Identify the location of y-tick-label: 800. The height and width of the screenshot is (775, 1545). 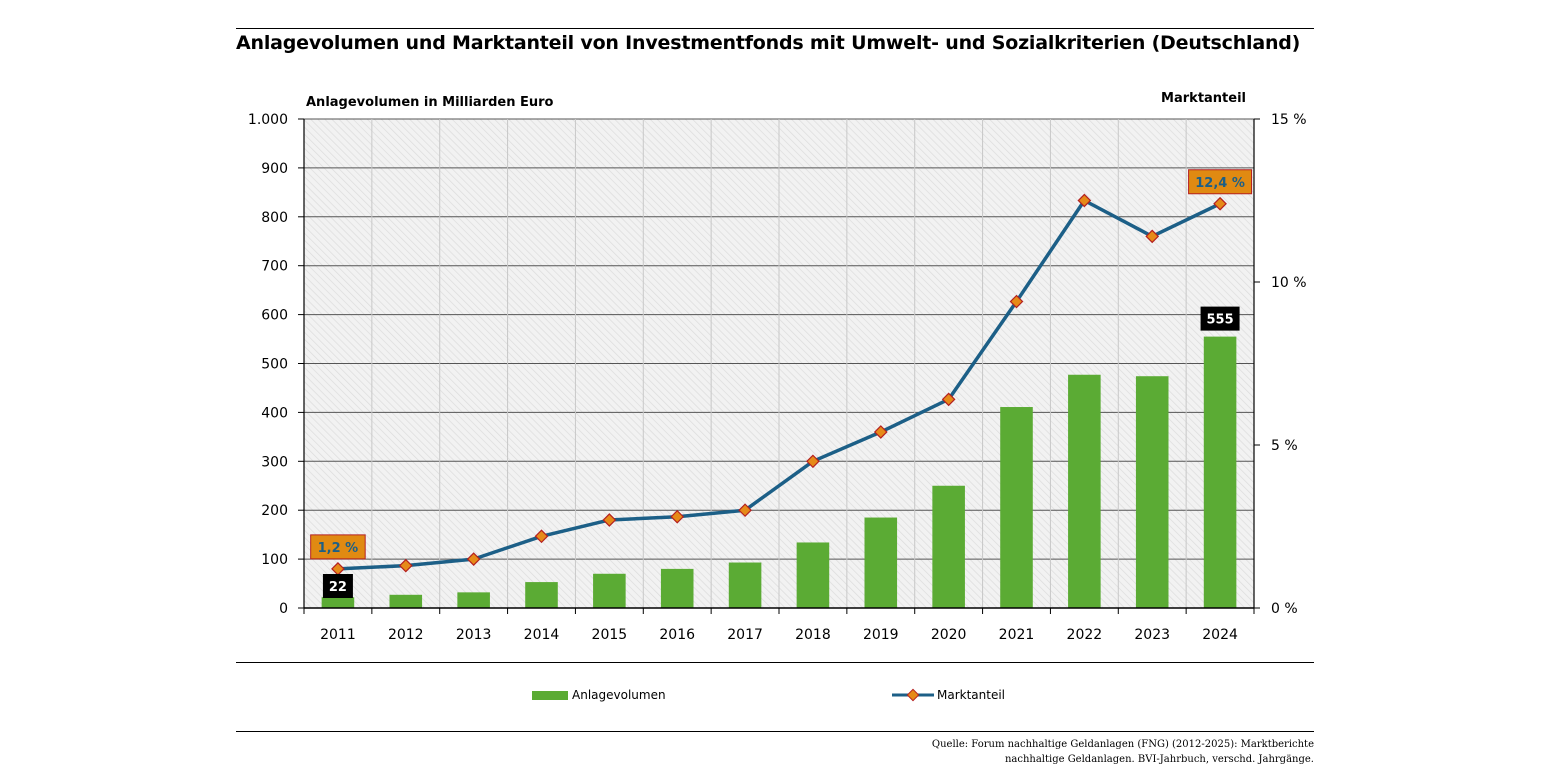
(274, 218).